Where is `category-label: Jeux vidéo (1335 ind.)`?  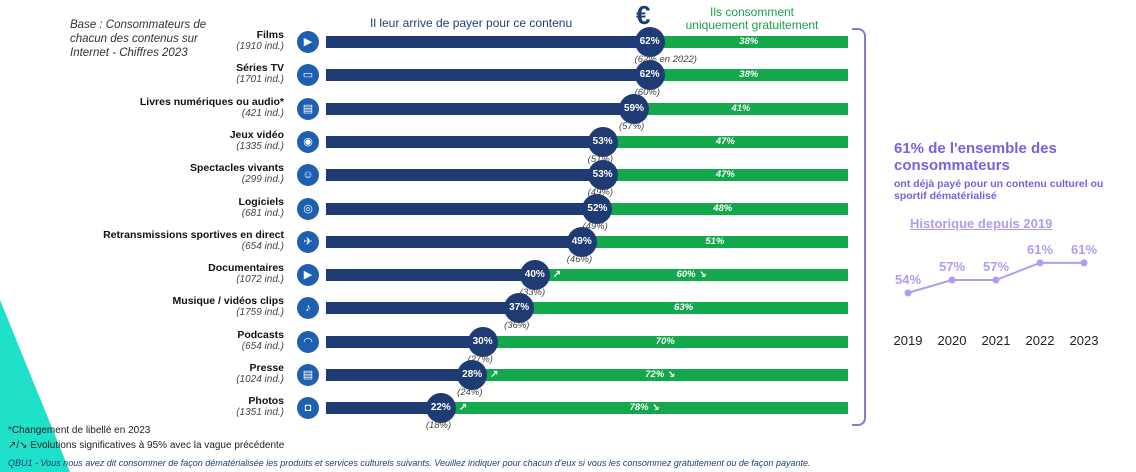
category-label: Jeux vidéo (1335 ind.) is located at coordinates (154, 140).